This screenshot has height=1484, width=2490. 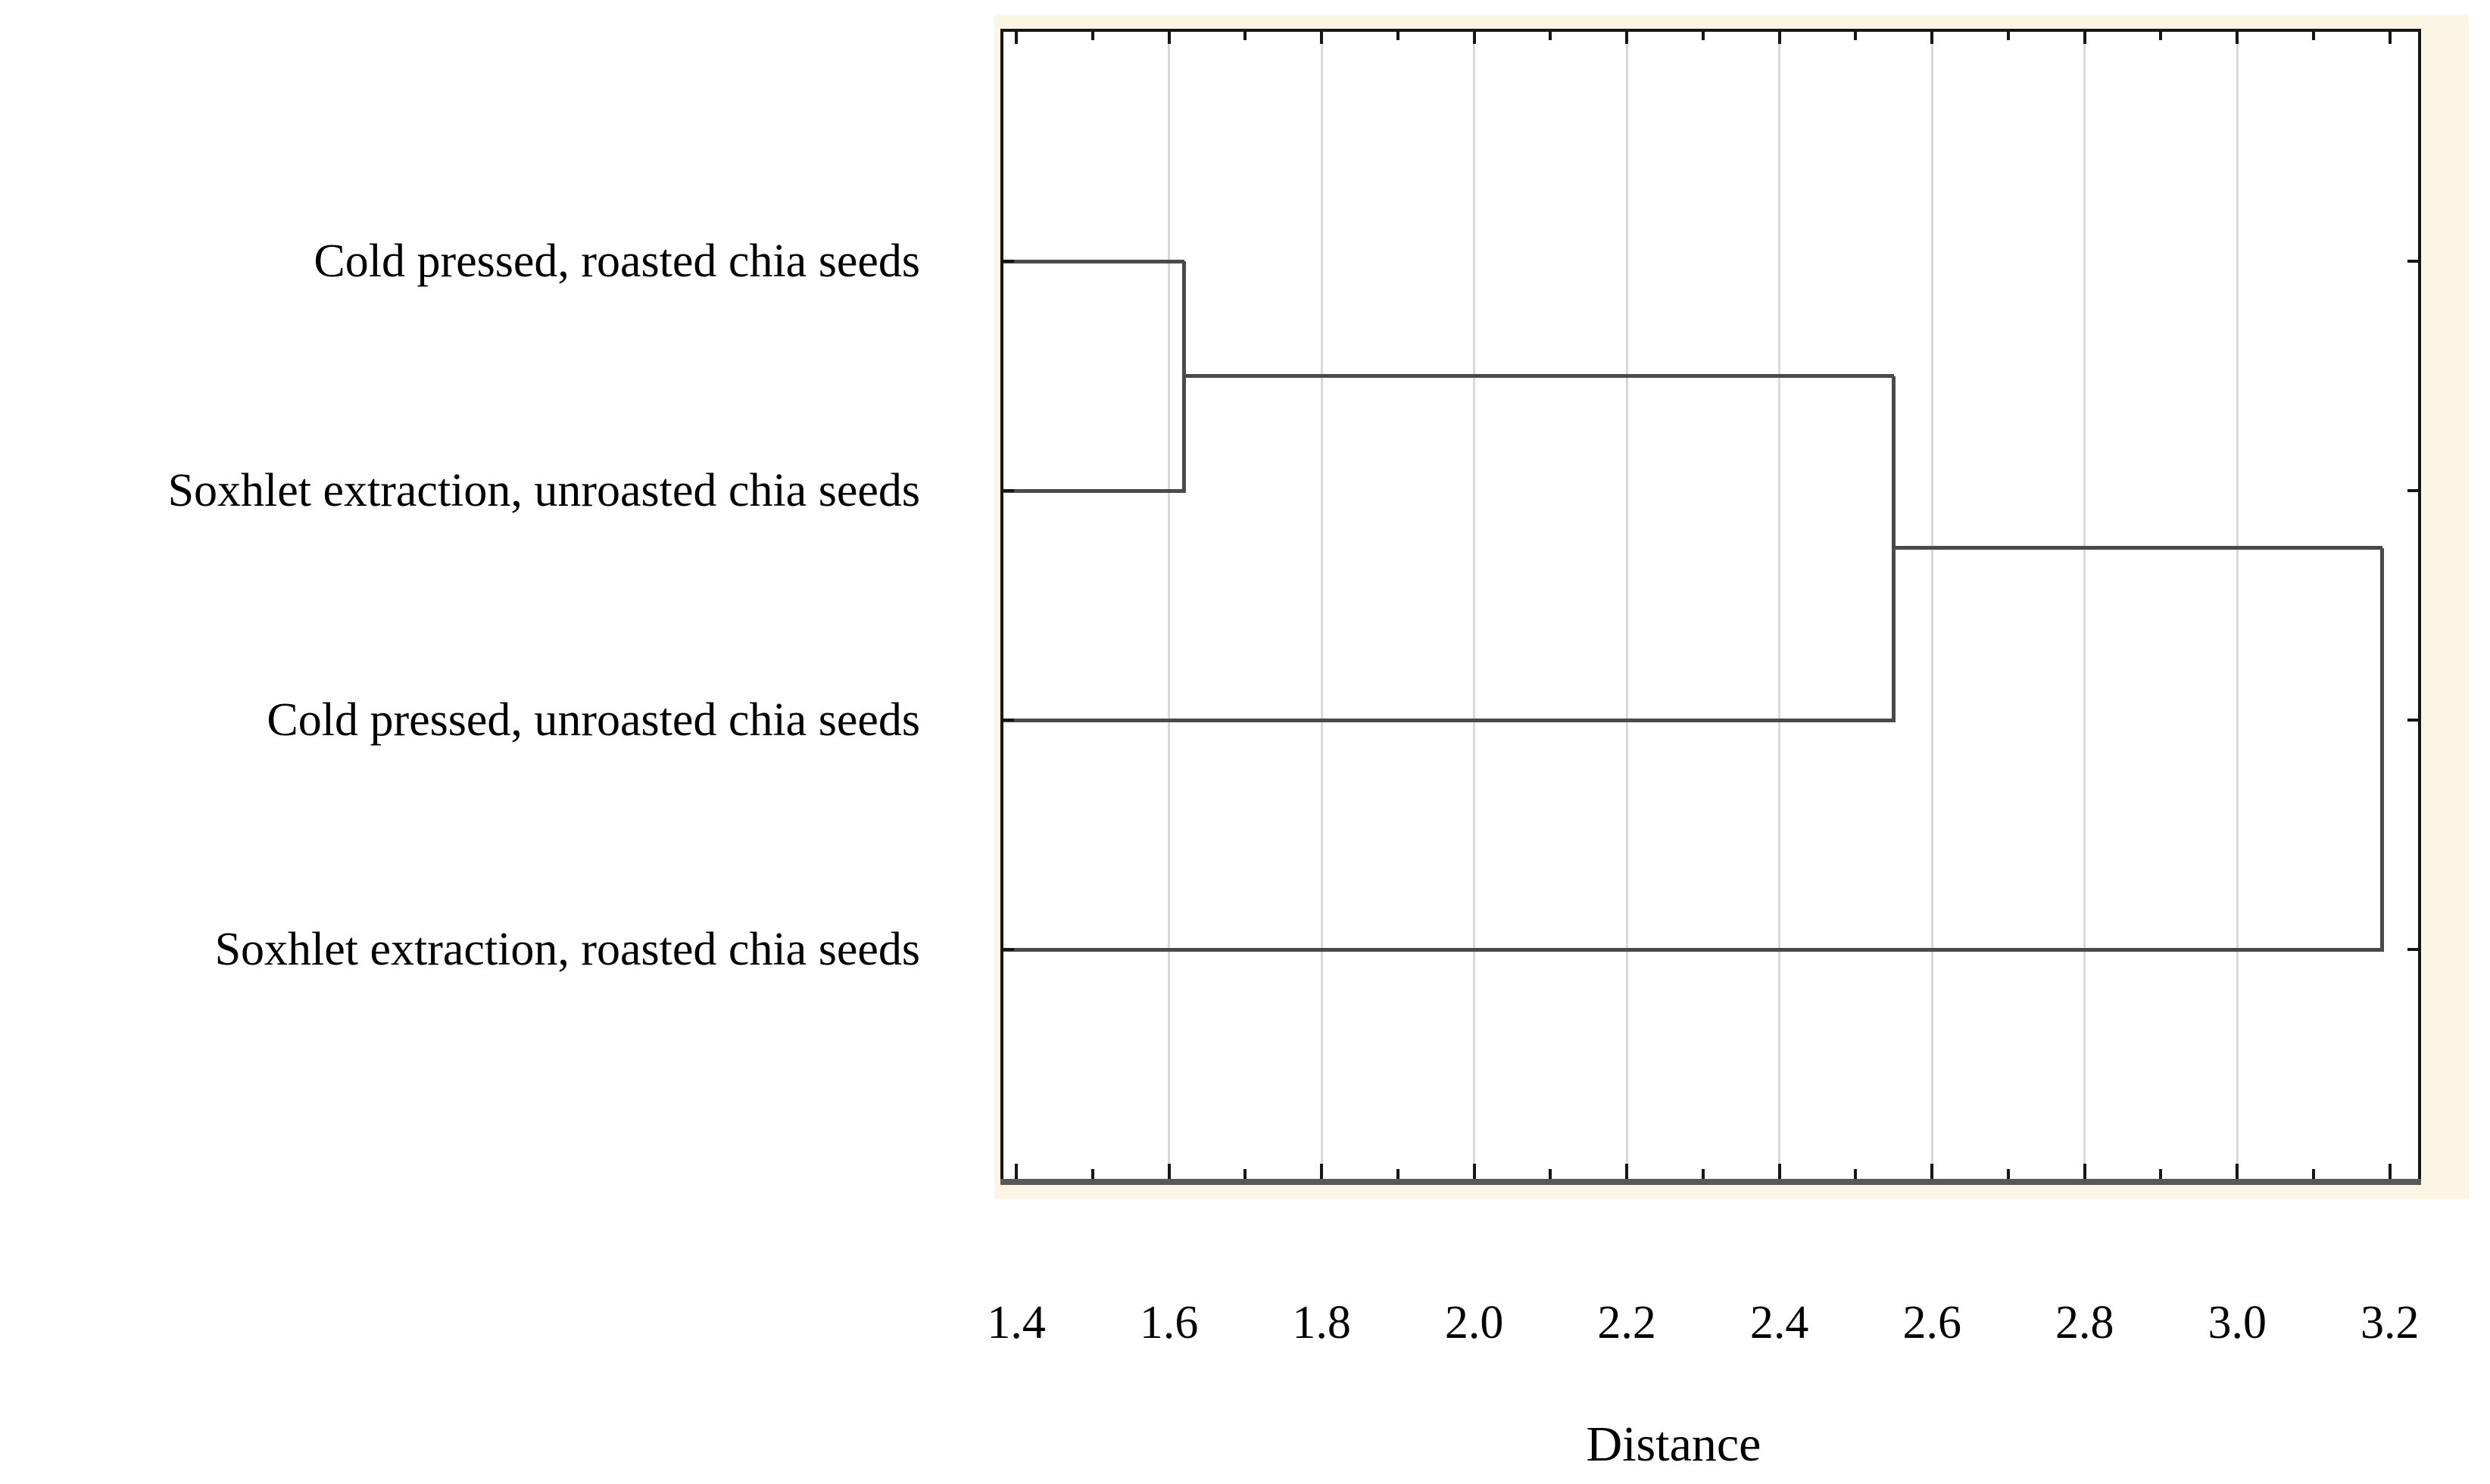 What do you see at coordinates (1016, 1322) in the screenshot?
I see `x-axis-tick-label: 1.4` at bounding box center [1016, 1322].